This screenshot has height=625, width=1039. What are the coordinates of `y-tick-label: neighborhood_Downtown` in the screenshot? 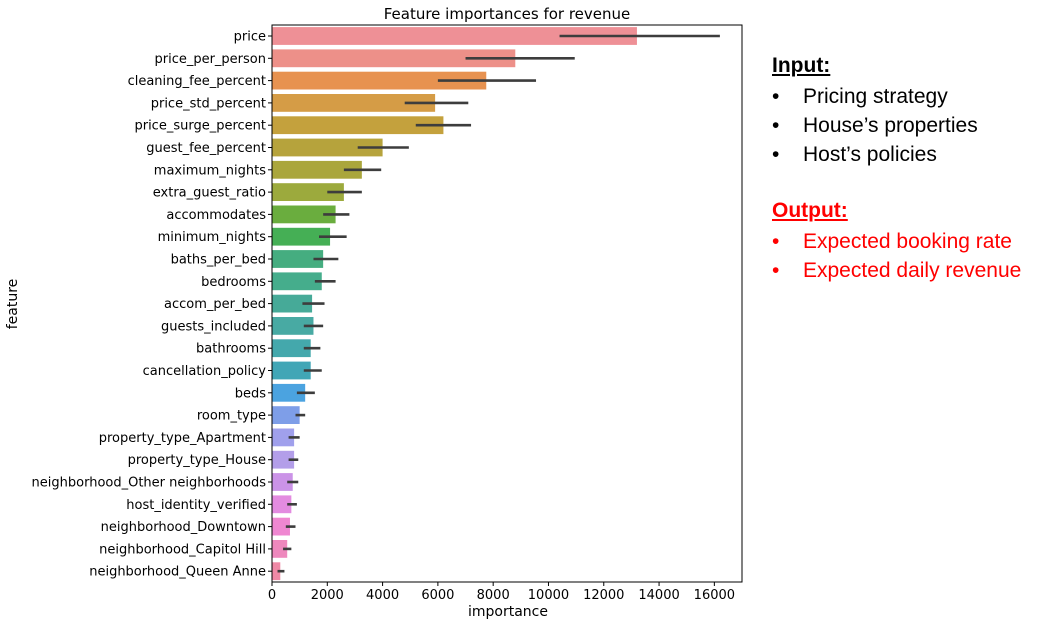 It's located at (183, 527).